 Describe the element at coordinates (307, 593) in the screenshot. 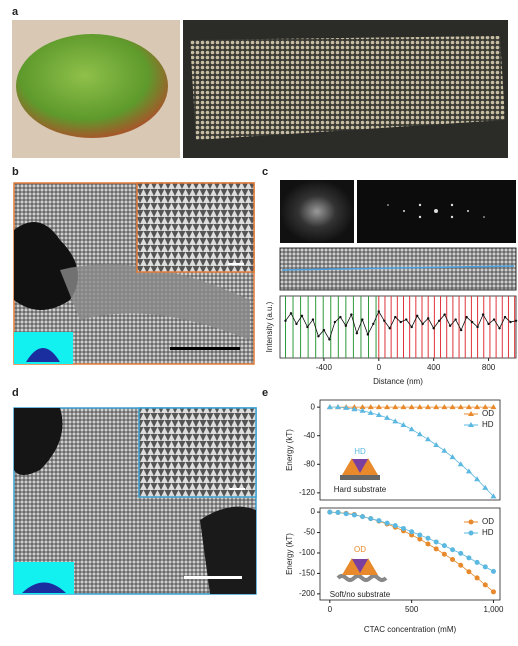

I see `y-tick-label: -200` at that location.